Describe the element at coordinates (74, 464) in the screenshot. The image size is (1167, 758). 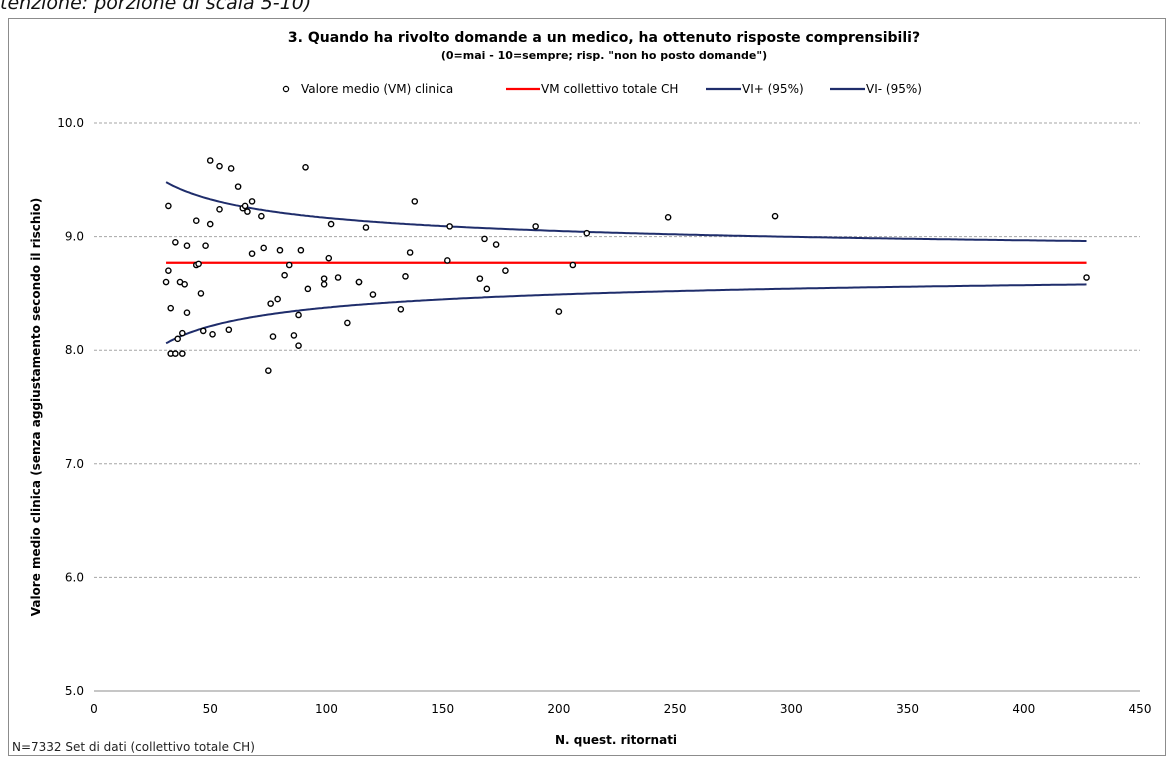
I see `y-tick-label: 7.0` at that location.